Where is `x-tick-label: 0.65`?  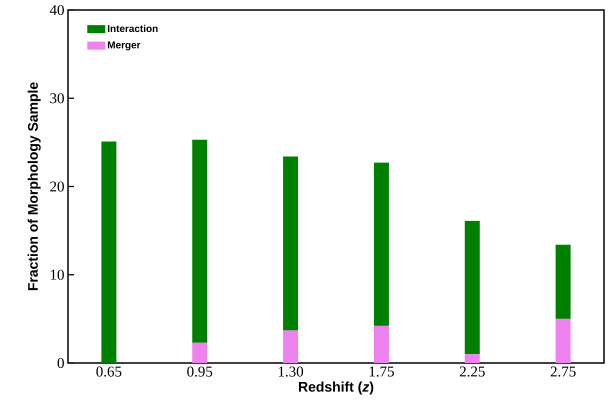
x-tick-label: 0.65 is located at coordinates (109, 371).